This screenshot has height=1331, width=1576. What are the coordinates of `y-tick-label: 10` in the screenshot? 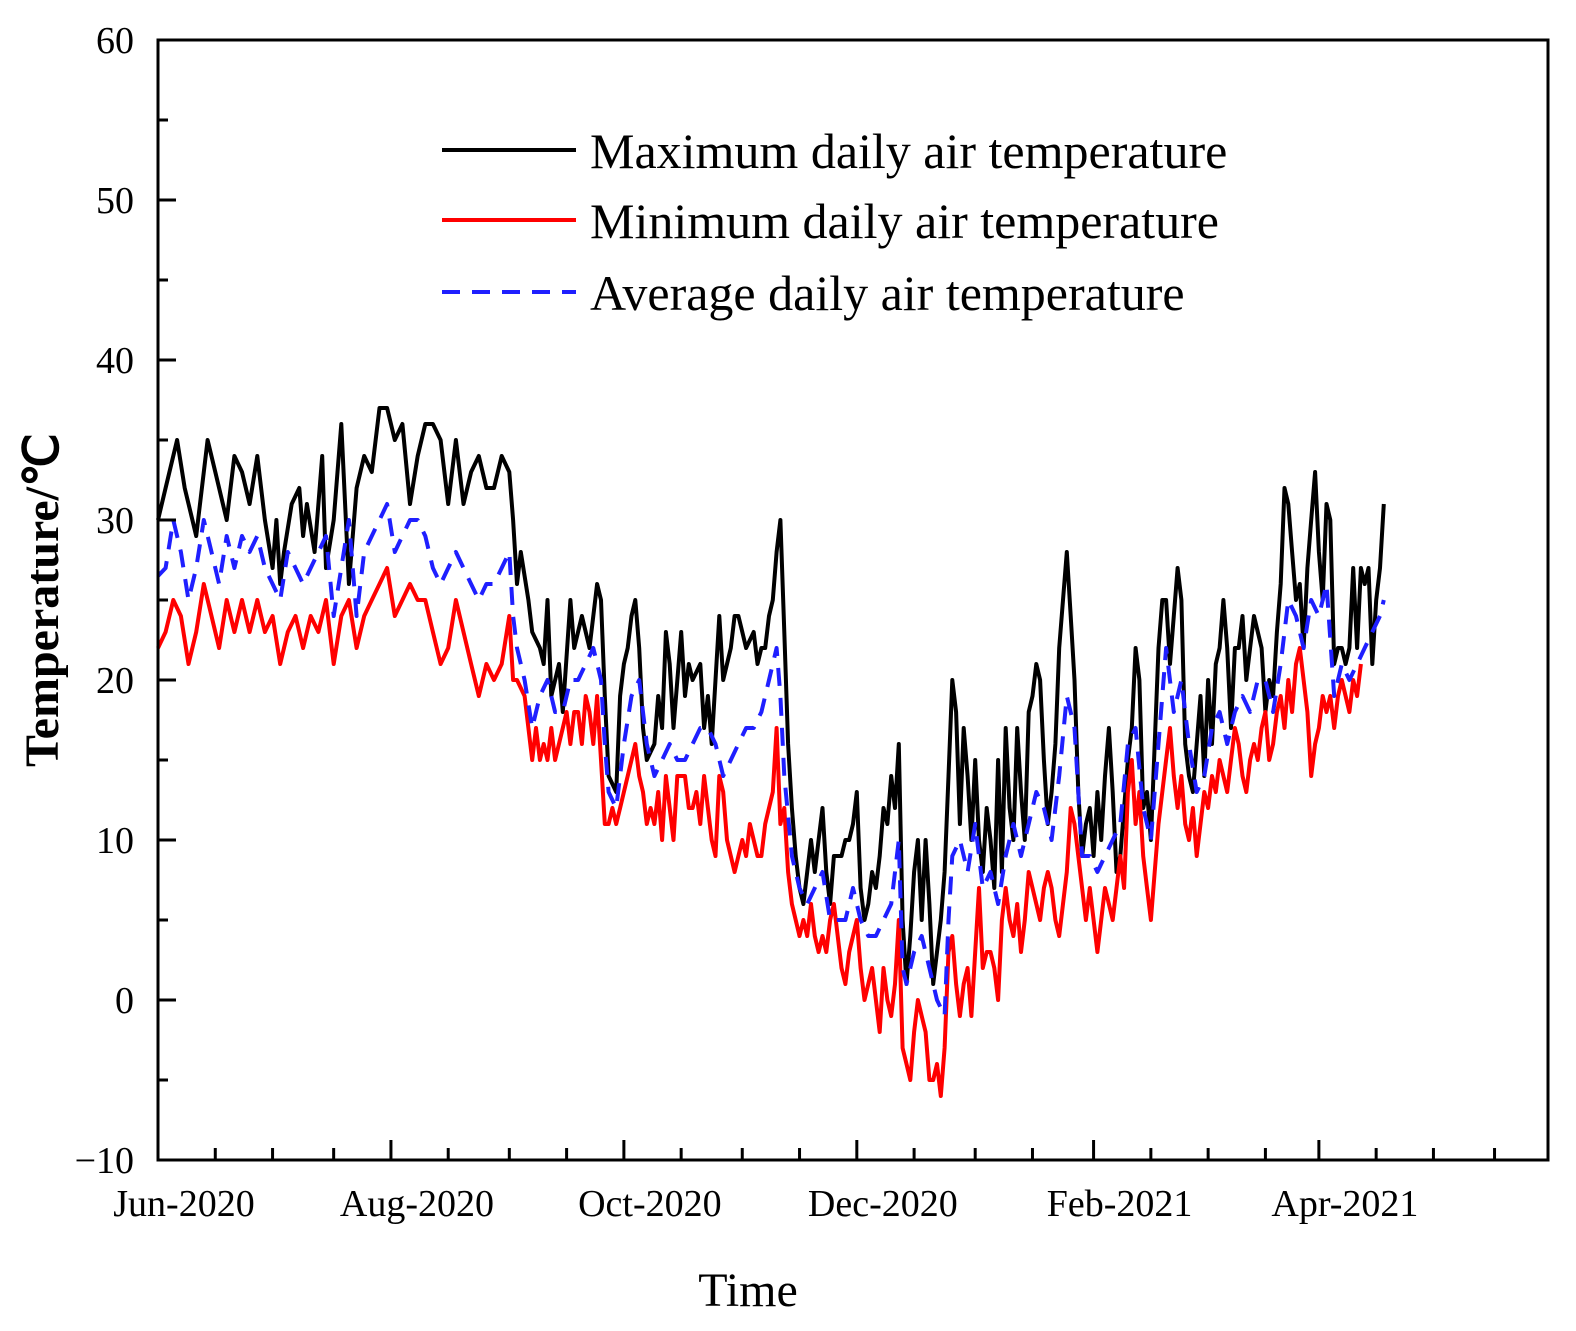 It's located at (115, 841).